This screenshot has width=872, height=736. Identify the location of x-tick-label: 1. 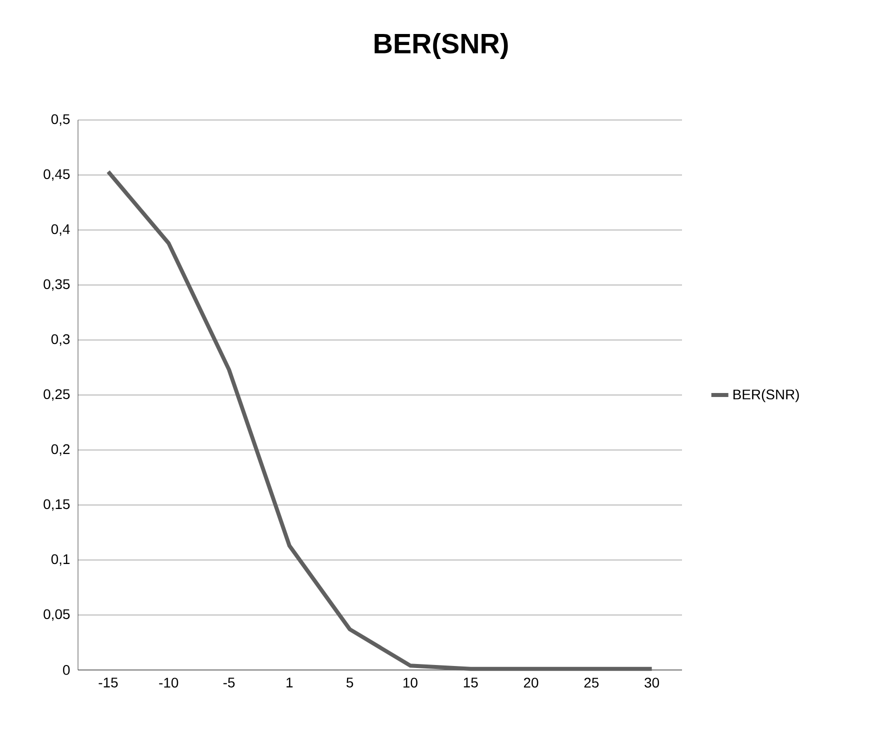
(289, 683).